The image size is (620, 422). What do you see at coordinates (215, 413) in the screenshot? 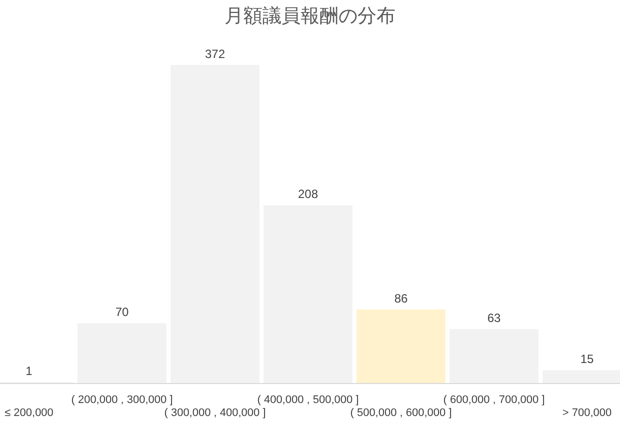
I see `x-tick-label: ( 300,000 , 400,000 ]` at bounding box center [215, 413].